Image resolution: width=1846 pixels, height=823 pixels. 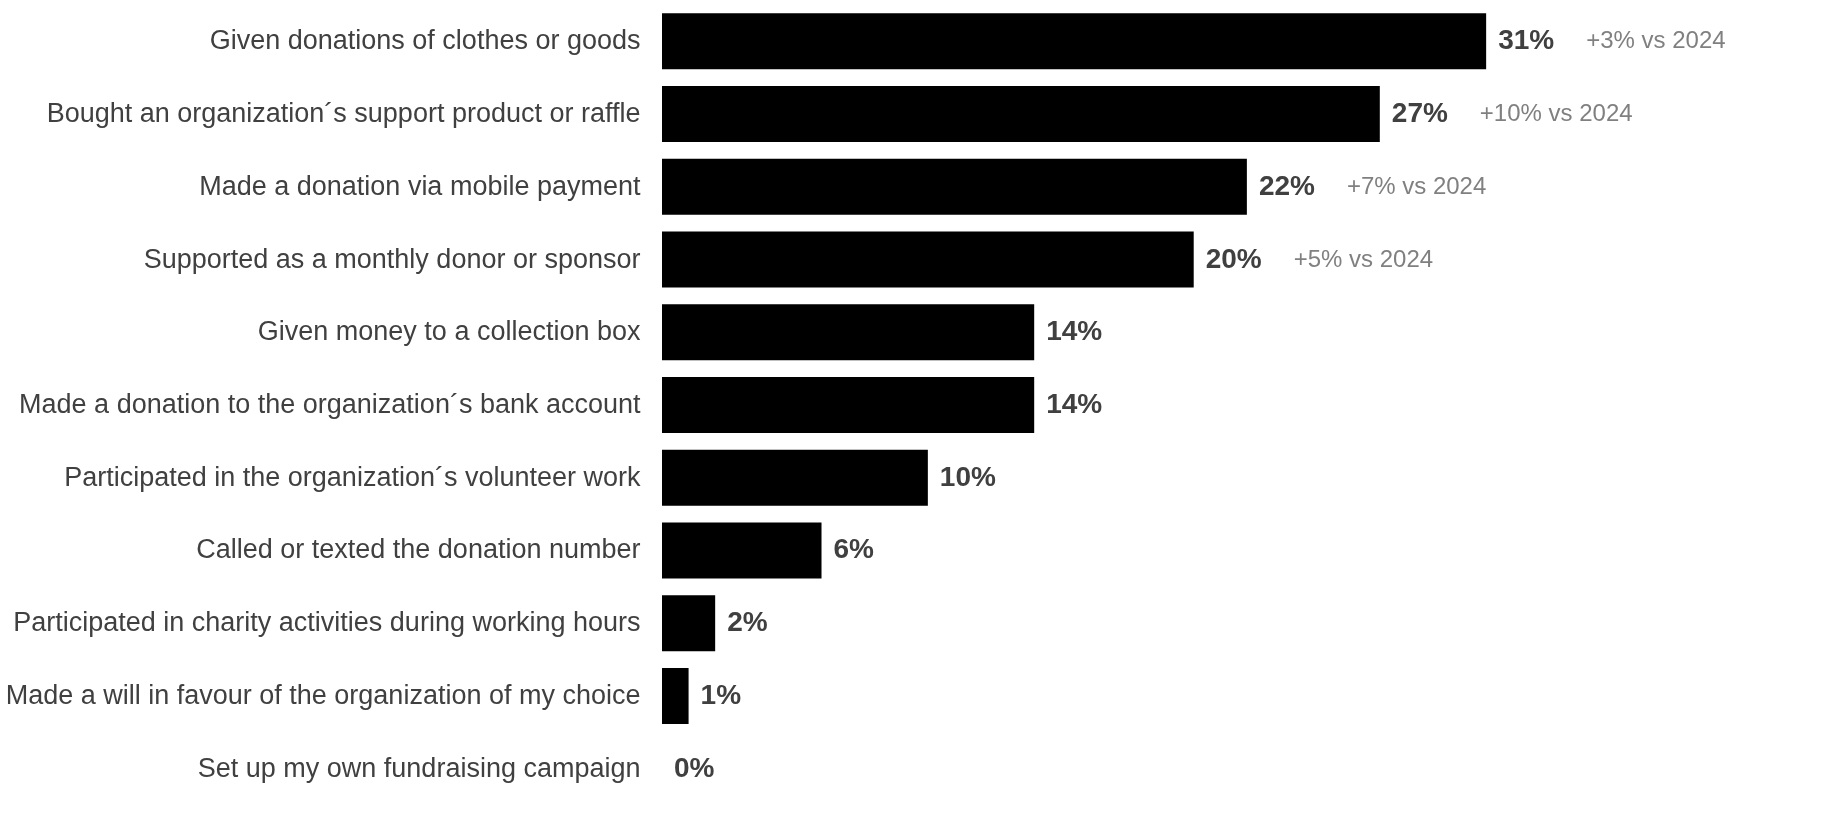 I want to click on y-tick-label: Participated in charity activities during working hours, so click(x=327, y=622).